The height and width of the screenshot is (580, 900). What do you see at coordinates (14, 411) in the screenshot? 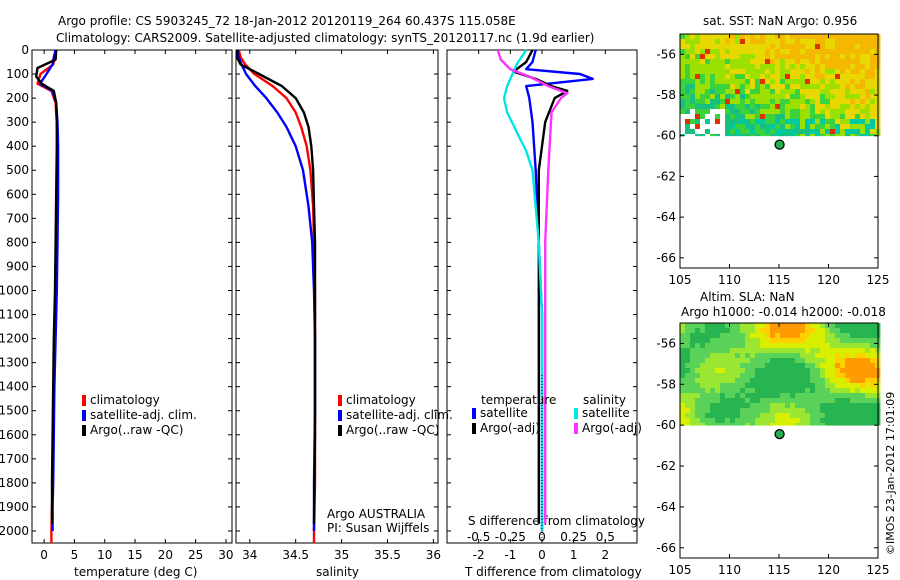
I see `depth-tick-label: 1500` at bounding box center [14, 411].